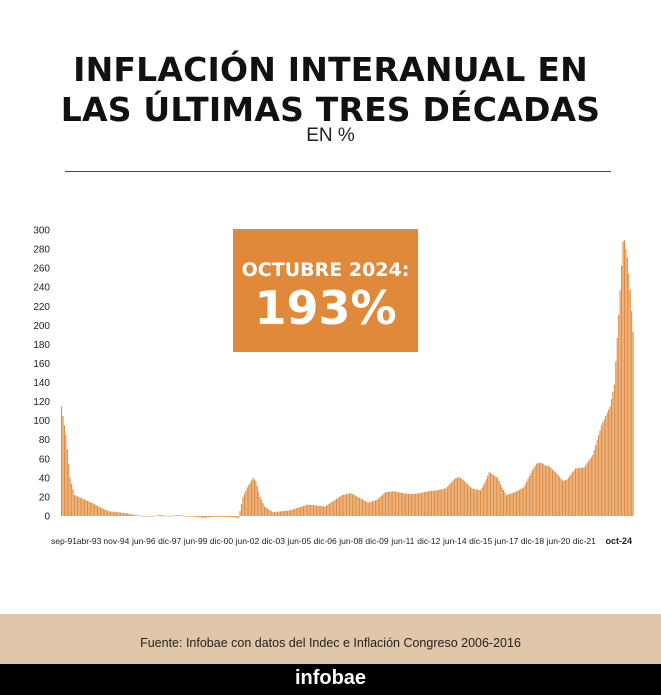 The image size is (661, 695). What do you see at coordinates (221, 541) in the screenshot?
I see `x-tick-label: dic-00` at bounding box center [221, 541].